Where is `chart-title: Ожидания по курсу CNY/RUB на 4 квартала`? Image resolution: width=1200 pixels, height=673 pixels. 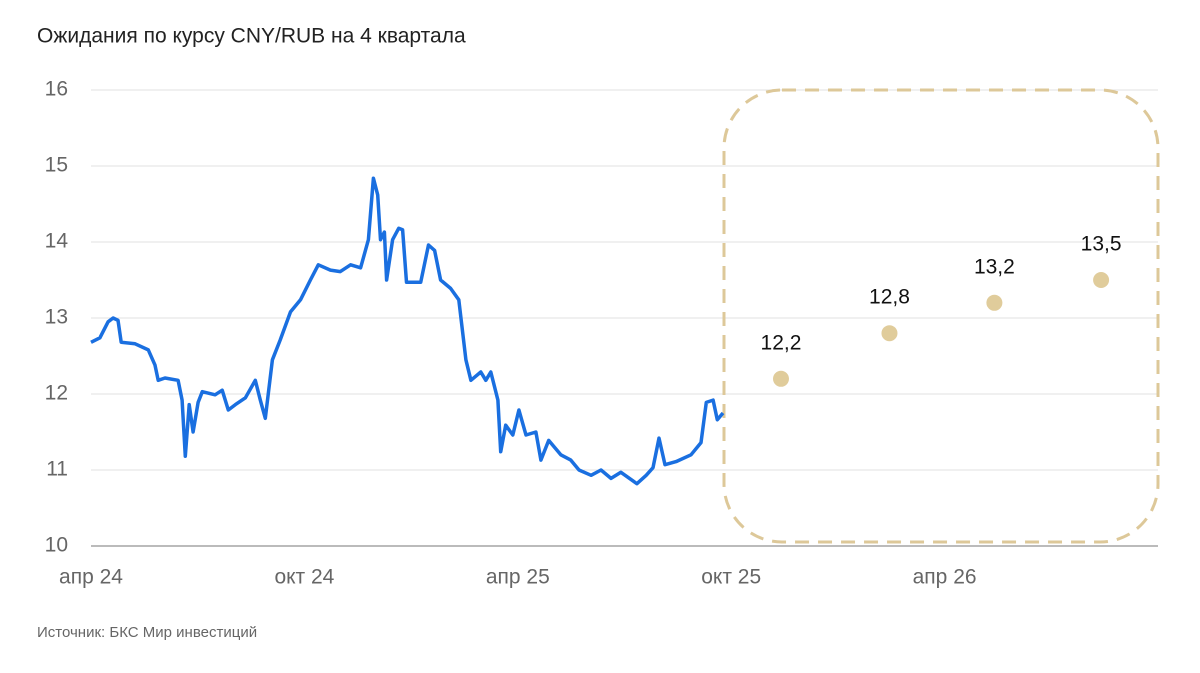 chart-title: Ожидания по курсу CNY/RUB на 4 квартала is located at coordinates (251, 36).